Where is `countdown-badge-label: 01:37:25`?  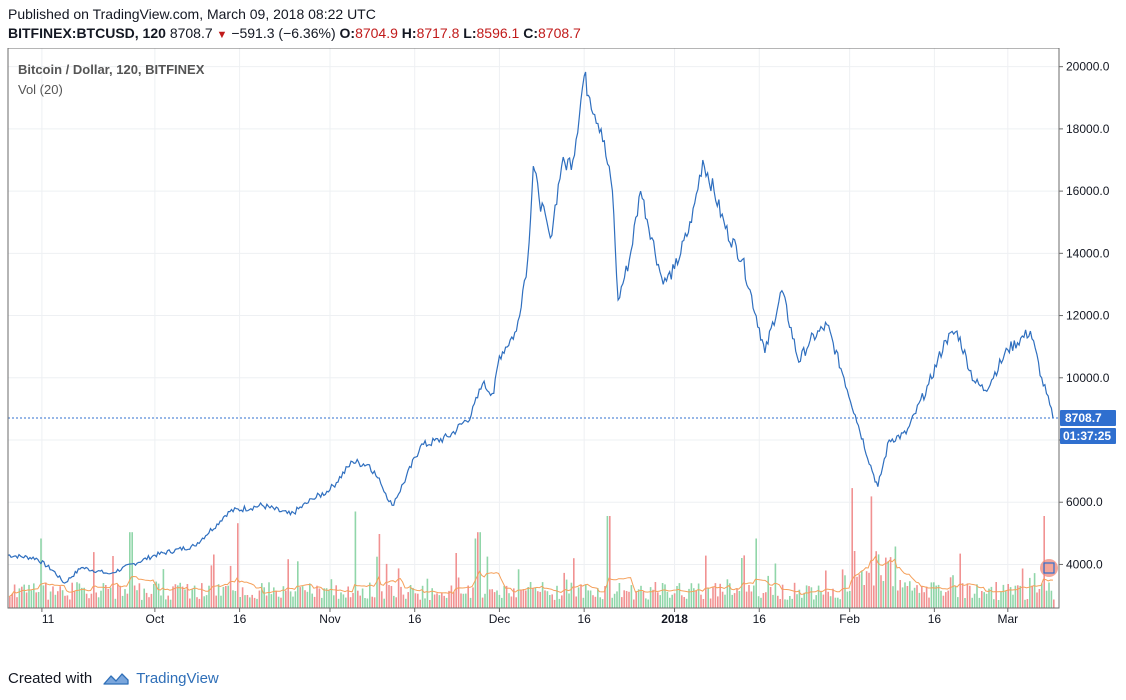
countdown-badge-label: 01:37:25 is located at coordinates (1087, 436).